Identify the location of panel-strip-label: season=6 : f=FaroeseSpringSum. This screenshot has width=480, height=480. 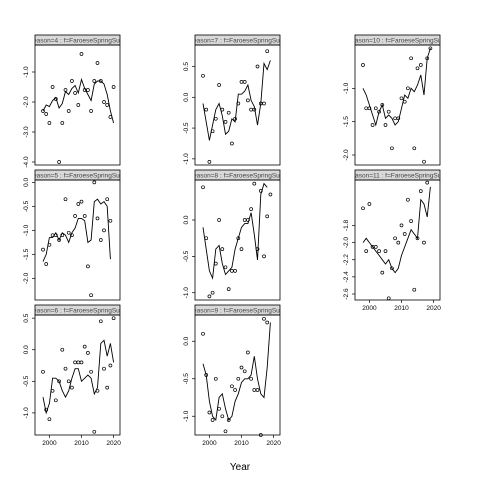
(77, 311).